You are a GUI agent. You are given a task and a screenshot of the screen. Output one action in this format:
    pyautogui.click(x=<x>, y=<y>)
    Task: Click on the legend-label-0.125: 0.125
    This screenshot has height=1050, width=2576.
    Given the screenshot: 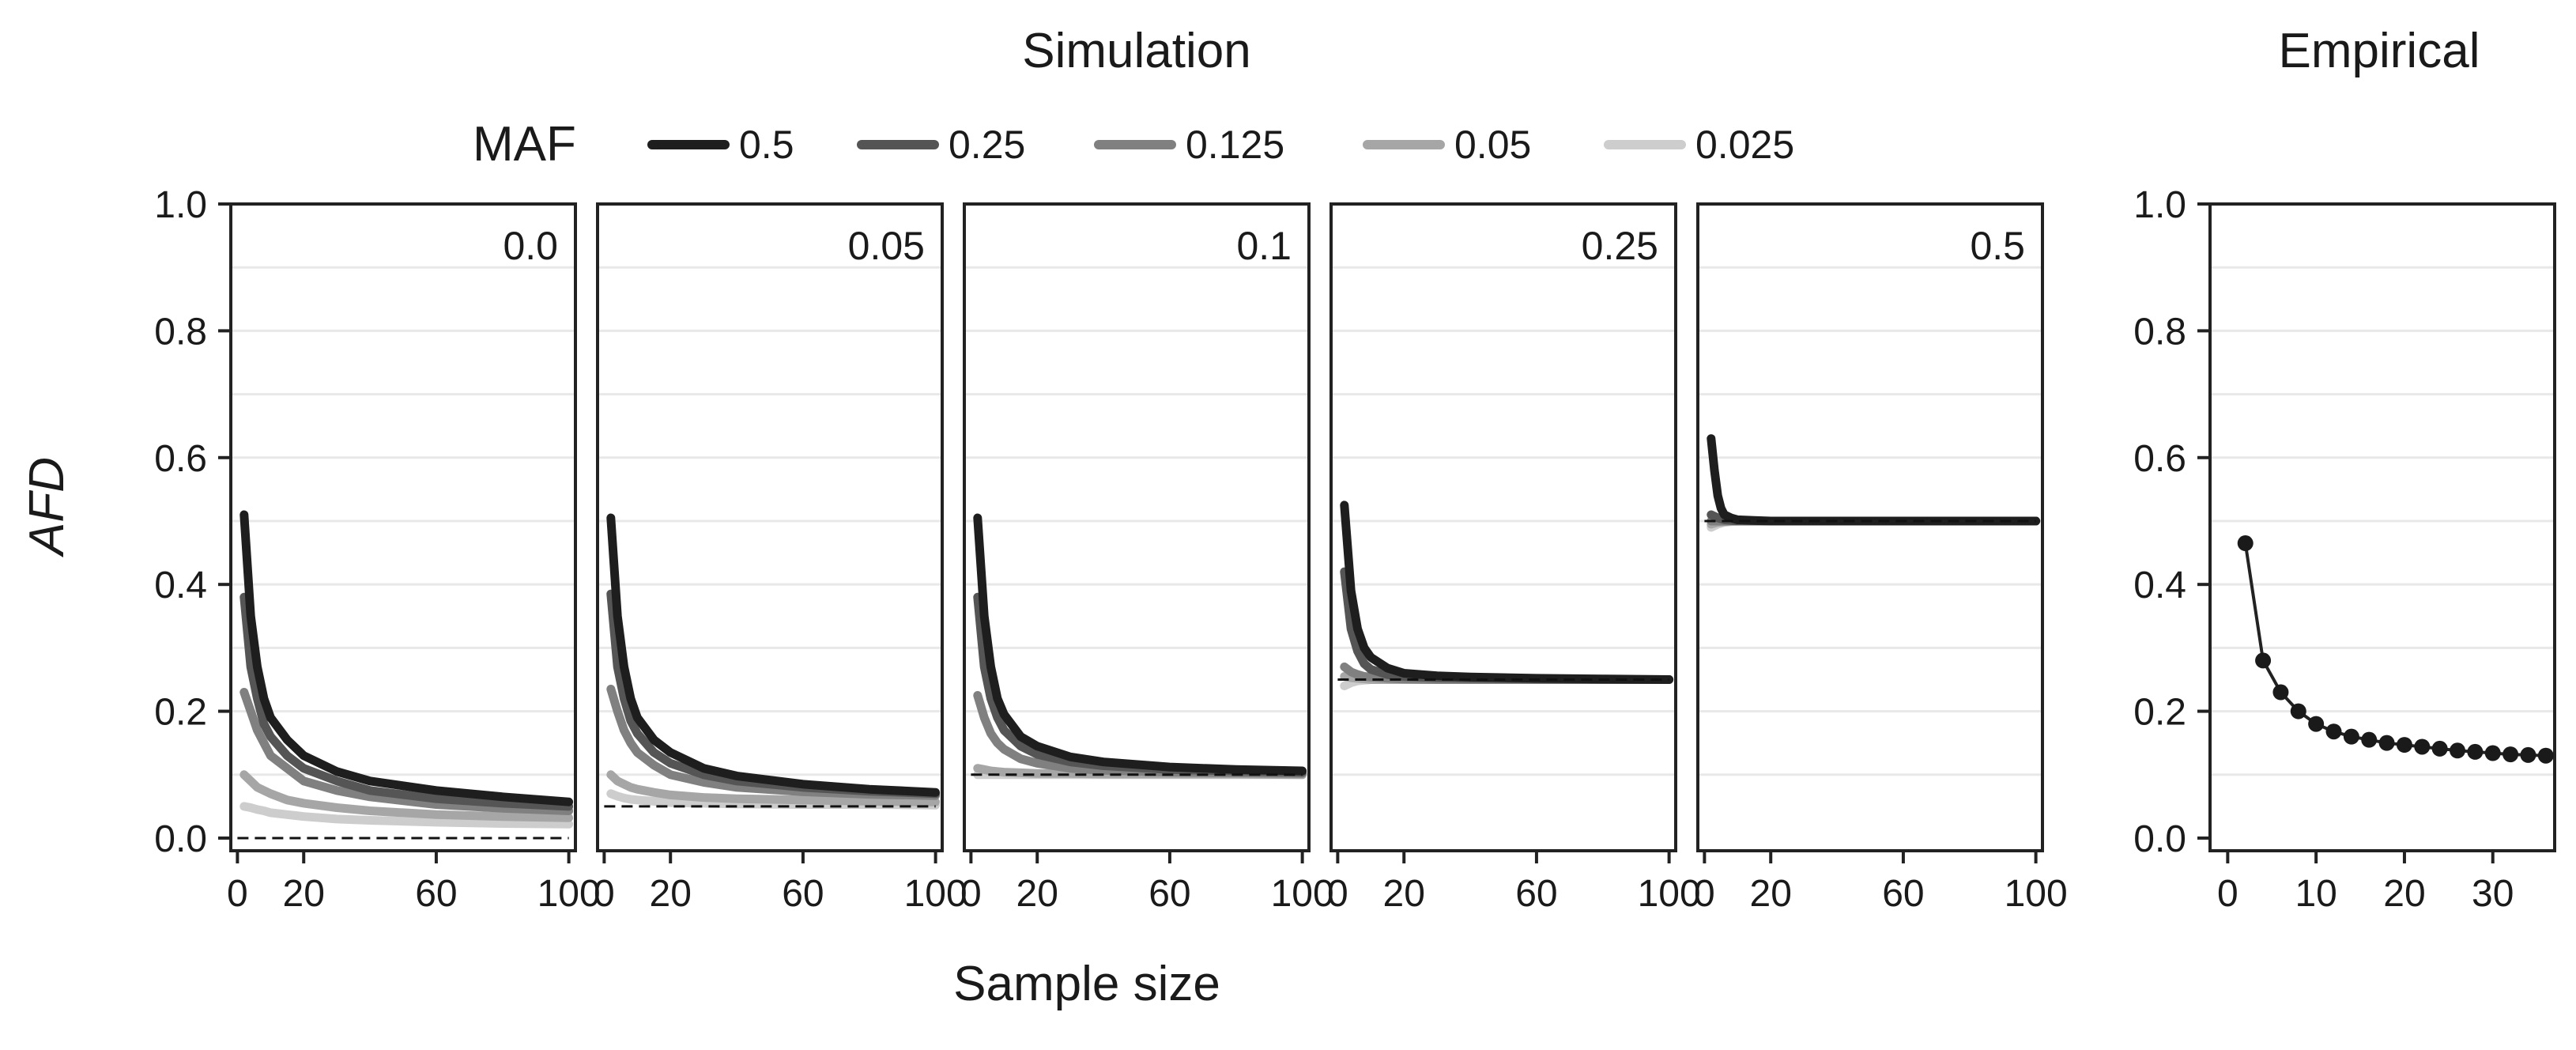 What is the action you would take?
    pyautogui.click(x=1235, y=145)
    